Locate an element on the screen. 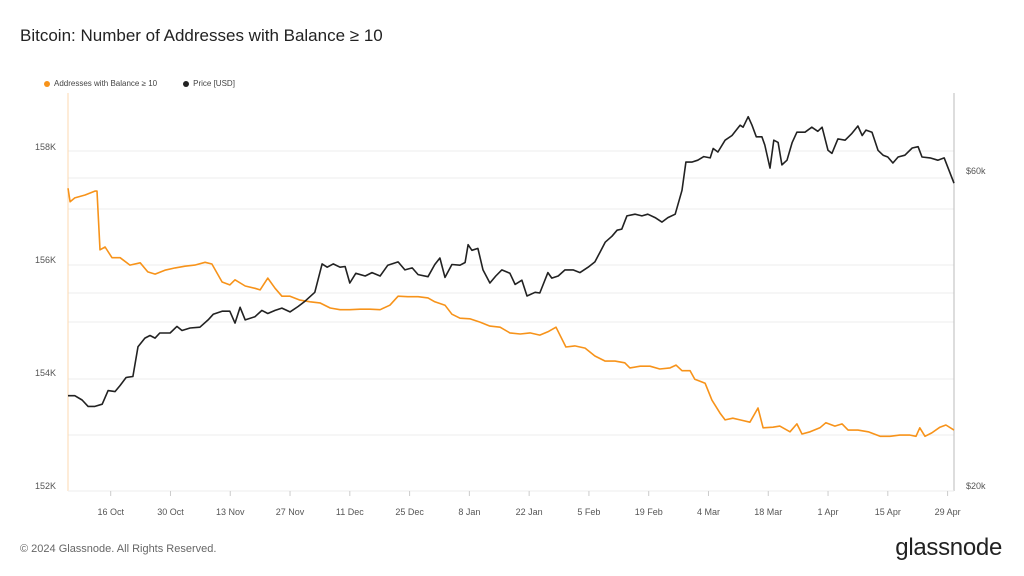 The width and height of the screenshot is (1024, 576). legend-item-price: Price [USD] is located at coordinates (209, 83).